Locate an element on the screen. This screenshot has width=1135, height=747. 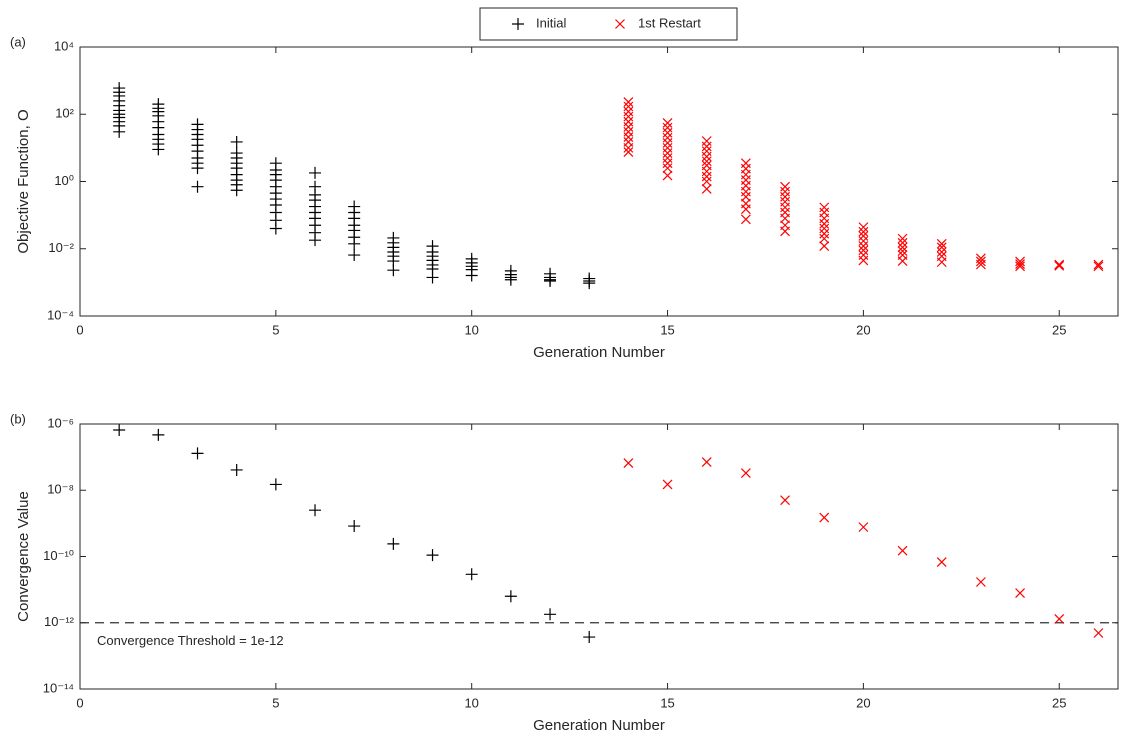
x-tick-label: 10 is located at coordinates (471, 702).